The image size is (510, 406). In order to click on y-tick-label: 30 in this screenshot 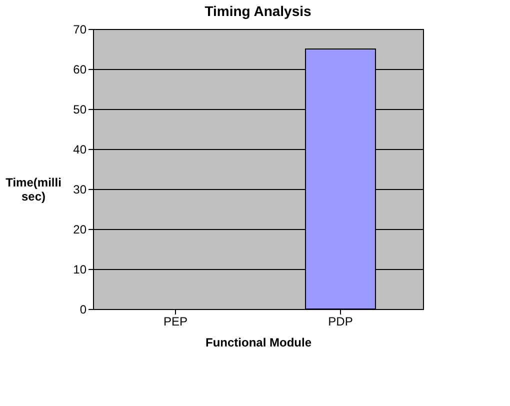, I will do `click(80, 189)`.